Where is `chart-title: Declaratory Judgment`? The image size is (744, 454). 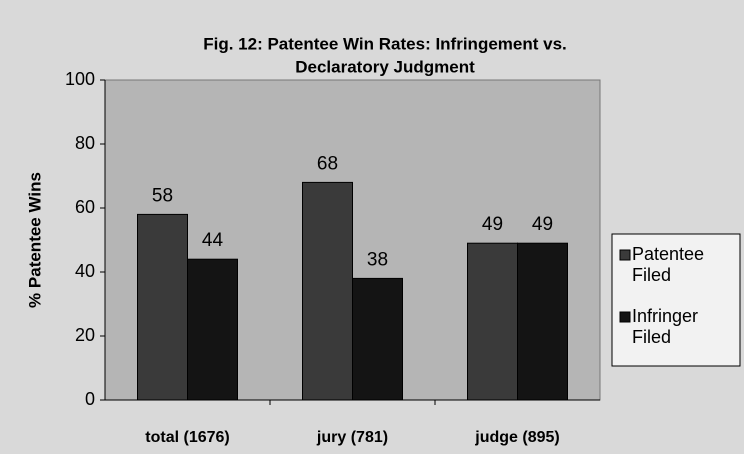
chart-title: Declaratory Judgment is located at coordinates (385, 66).